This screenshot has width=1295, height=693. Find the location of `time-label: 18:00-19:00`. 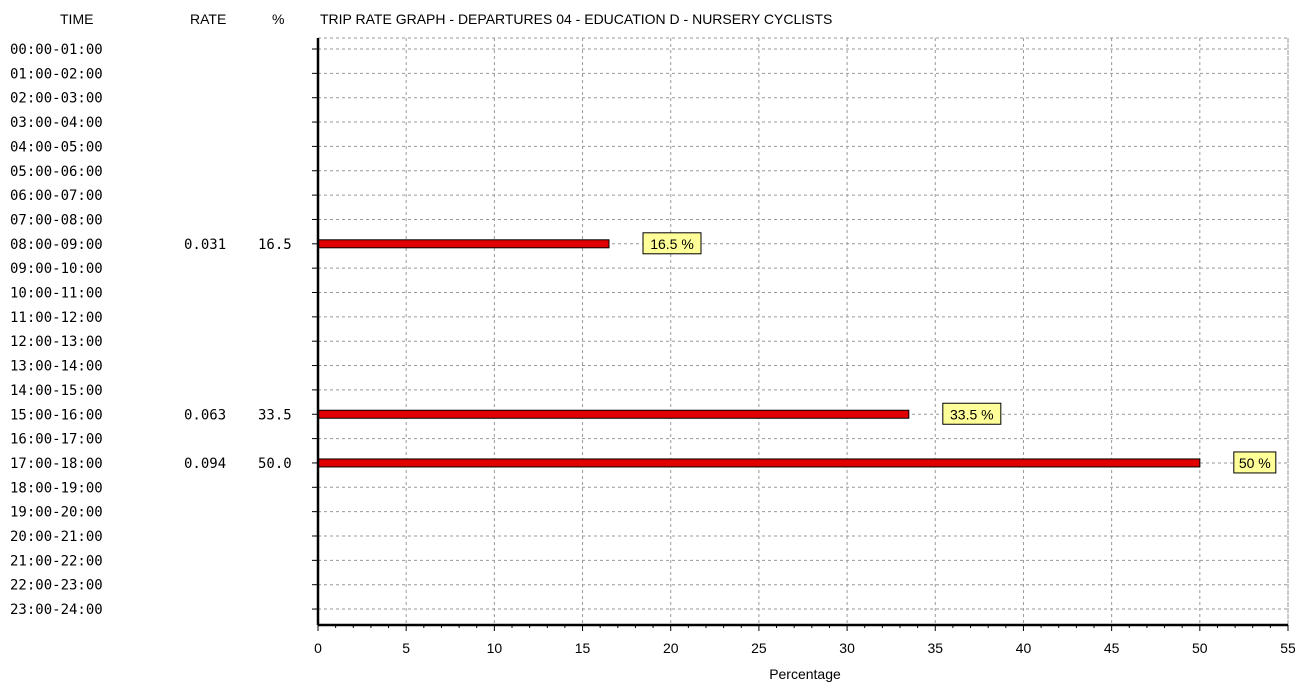

time-label: 18:00-19:00 is located at coordinates (56, 488).